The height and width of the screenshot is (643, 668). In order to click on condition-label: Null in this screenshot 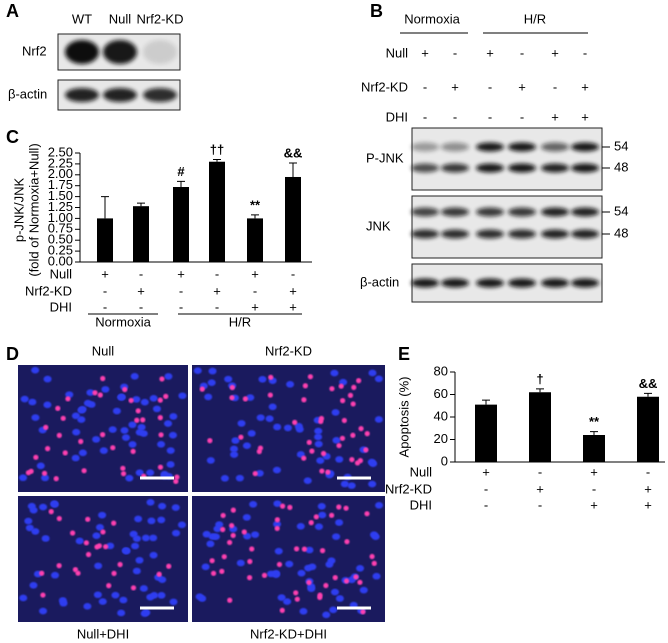, I will do `click(397, 52)`.